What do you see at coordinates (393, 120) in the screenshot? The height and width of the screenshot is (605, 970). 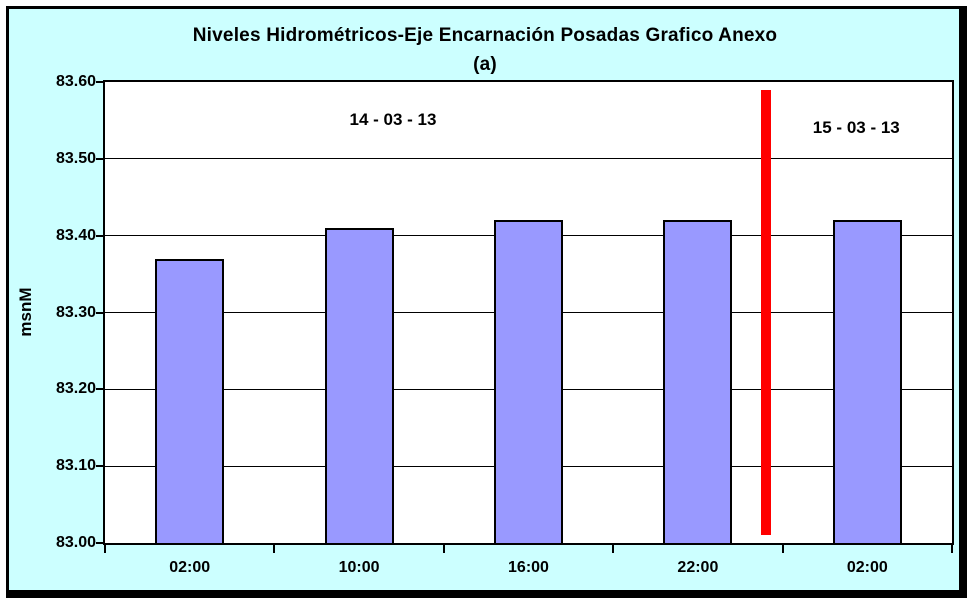 I see `date-annotation: 14 - 03 - 13` at bounding box center [393, 120].